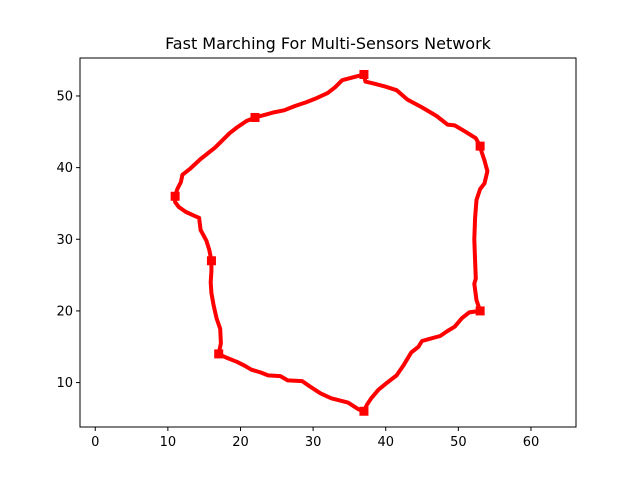 This screenshot has width=640, height=480. I want to click on x-axis: 0 10 20 30 40 50 60, so click(315, 438).